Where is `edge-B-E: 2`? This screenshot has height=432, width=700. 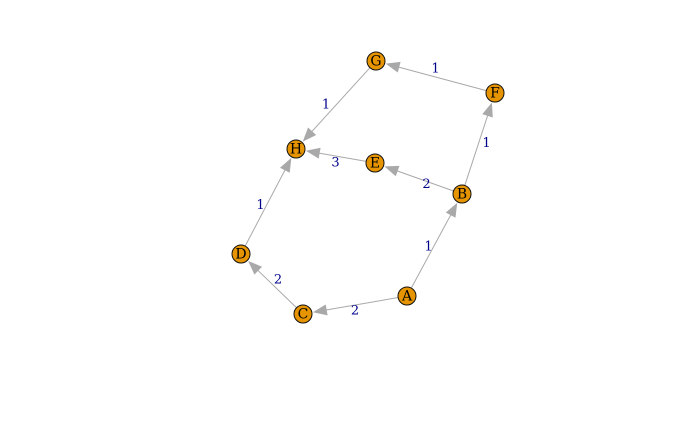
edge-B-E: 2 is located at coordinates (419, 178).